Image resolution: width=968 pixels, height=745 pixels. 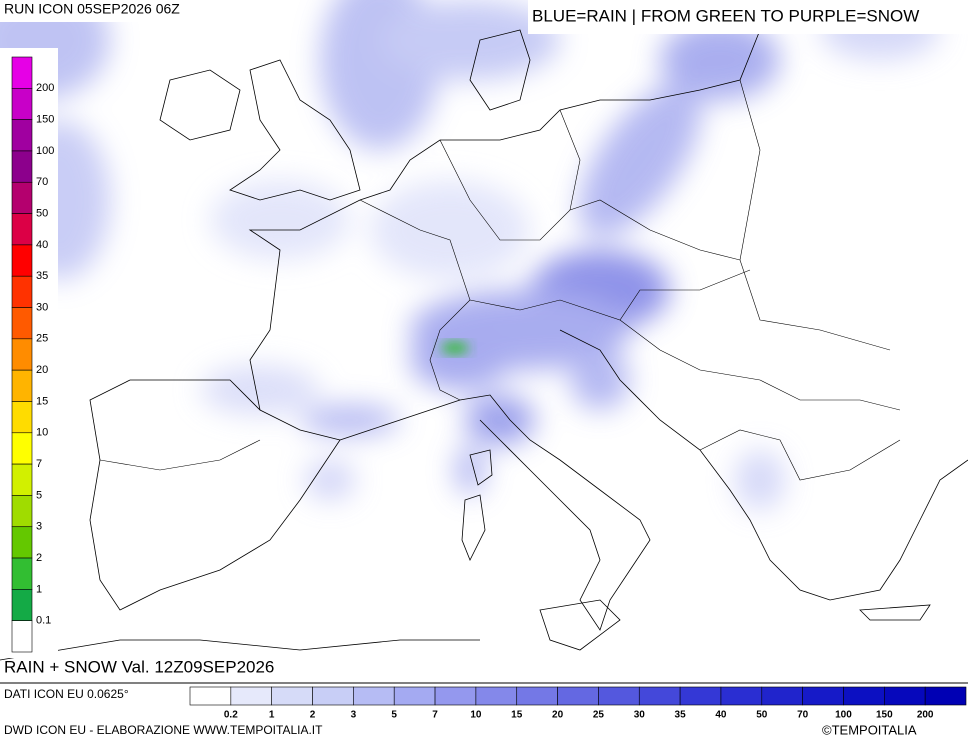 I want to click on snow-scale-label: 30, so click(x=42, y=307).